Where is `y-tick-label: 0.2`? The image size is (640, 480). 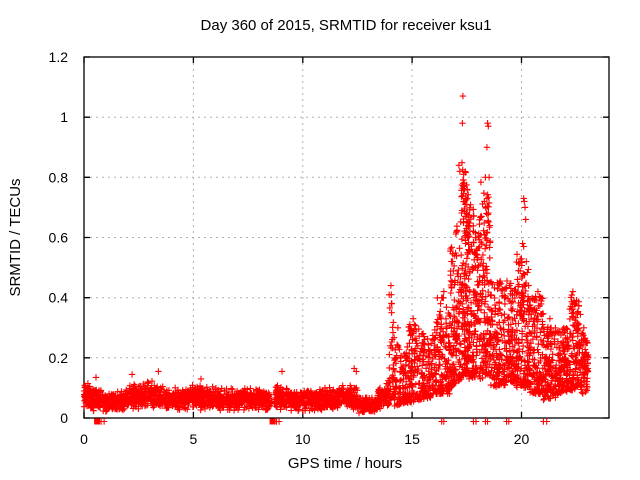
y-tick-label: 0.2 is located at coordinates (59, 358).